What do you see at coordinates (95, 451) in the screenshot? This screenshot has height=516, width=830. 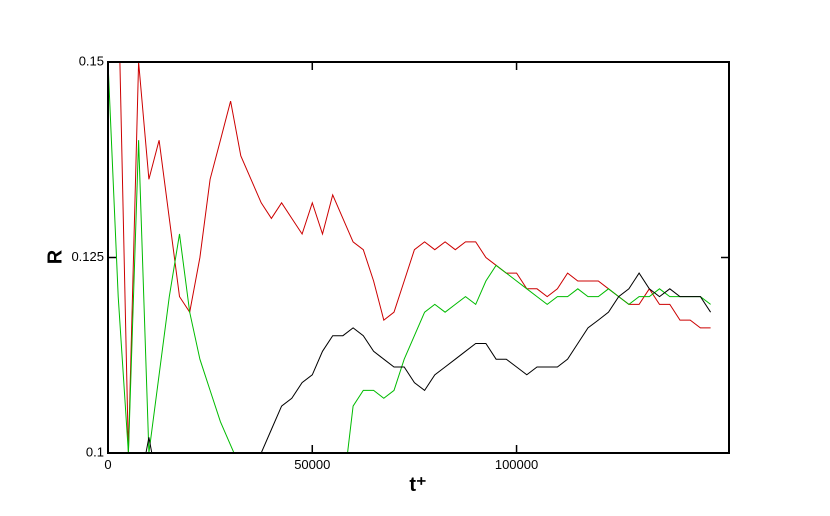 I see `y-tick-label: 0.1` at bounding box center [95, 451].